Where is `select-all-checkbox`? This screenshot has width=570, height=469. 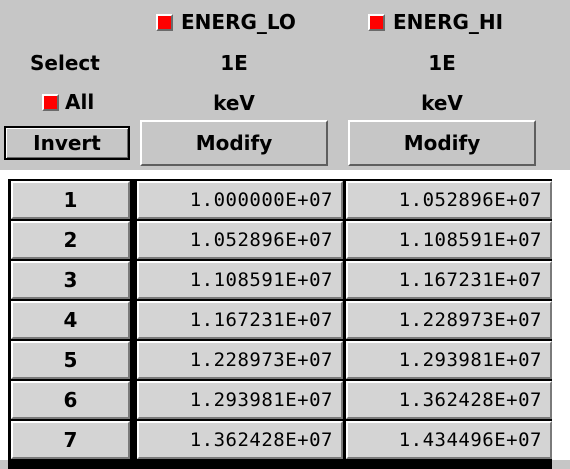 select-all-checkbox is located at coordinates (50, 102).